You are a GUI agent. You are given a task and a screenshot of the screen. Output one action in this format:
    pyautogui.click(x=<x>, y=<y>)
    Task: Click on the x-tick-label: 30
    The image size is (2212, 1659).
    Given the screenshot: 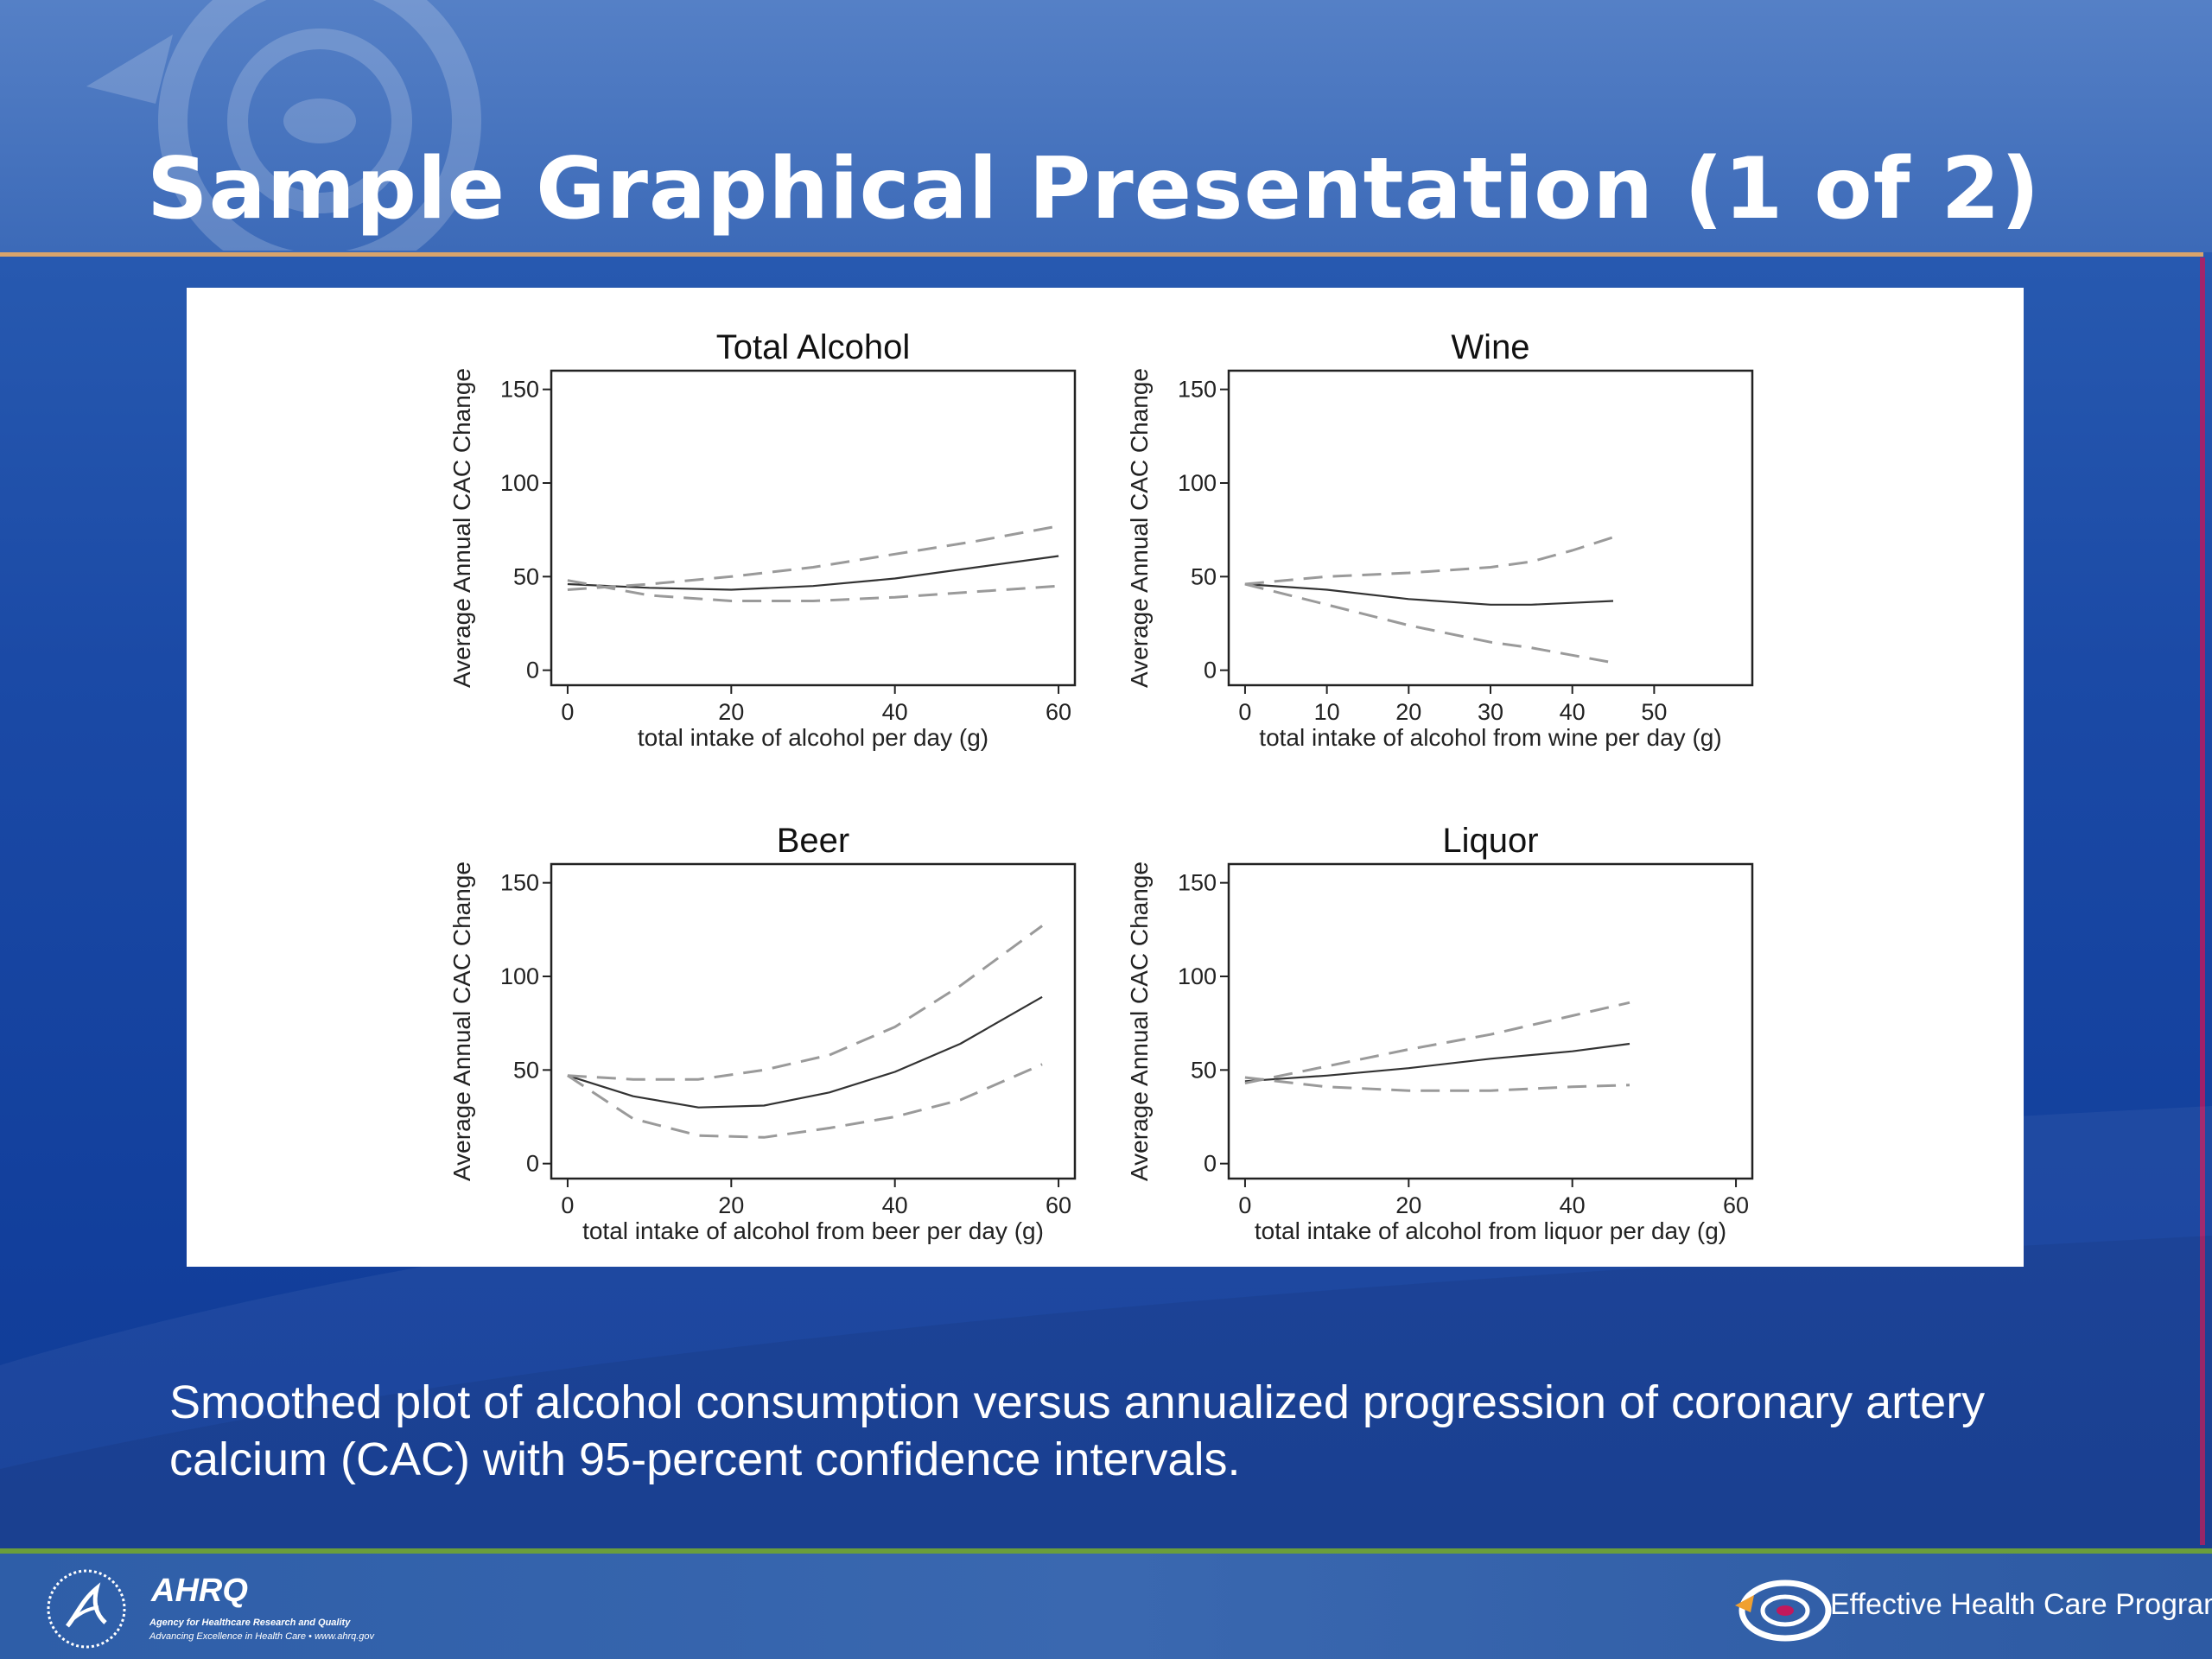 What is the action you would take?
    pyautogui.click(x=1490, y=712)
    